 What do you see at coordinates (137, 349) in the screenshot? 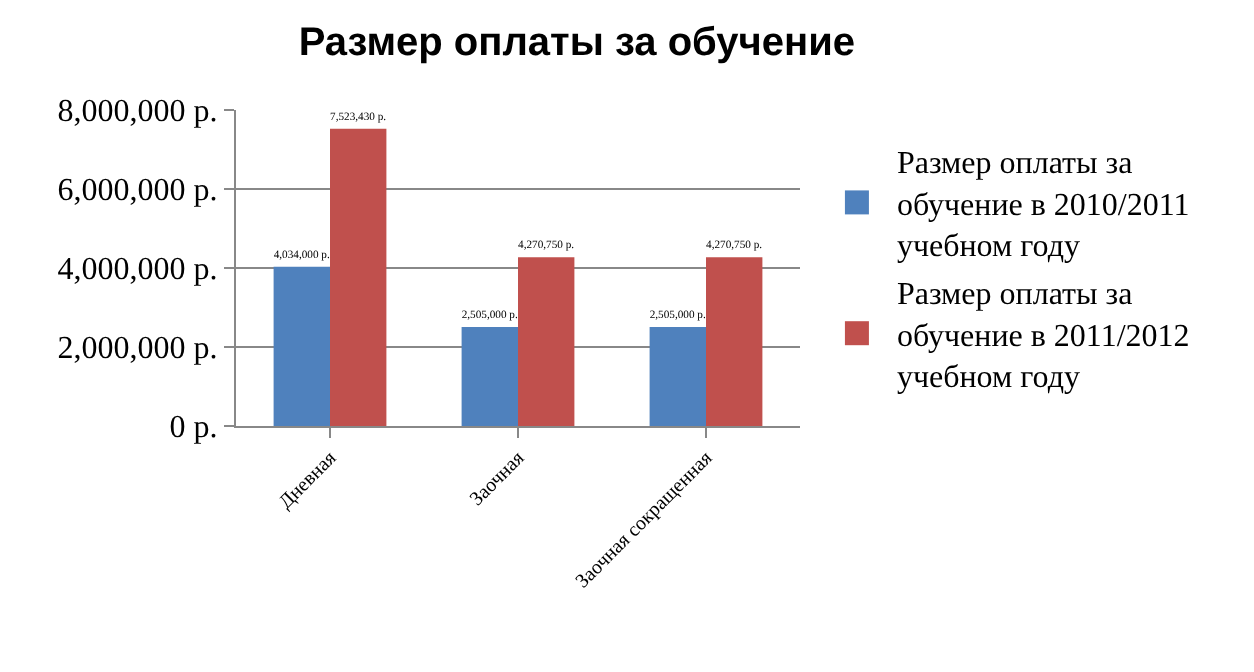
I see `y-tick-label: 2,000,000 р.` at bounding box center [137, 349].